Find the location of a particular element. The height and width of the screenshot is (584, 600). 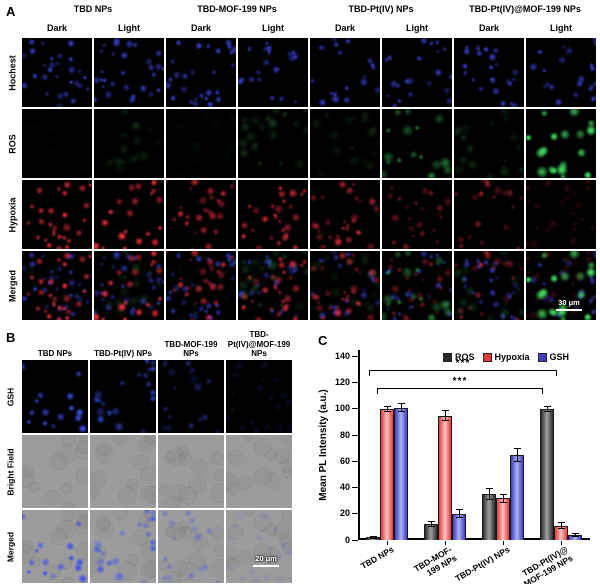

chart-y-tick-label: 100 is located at coordinates (342, 408).